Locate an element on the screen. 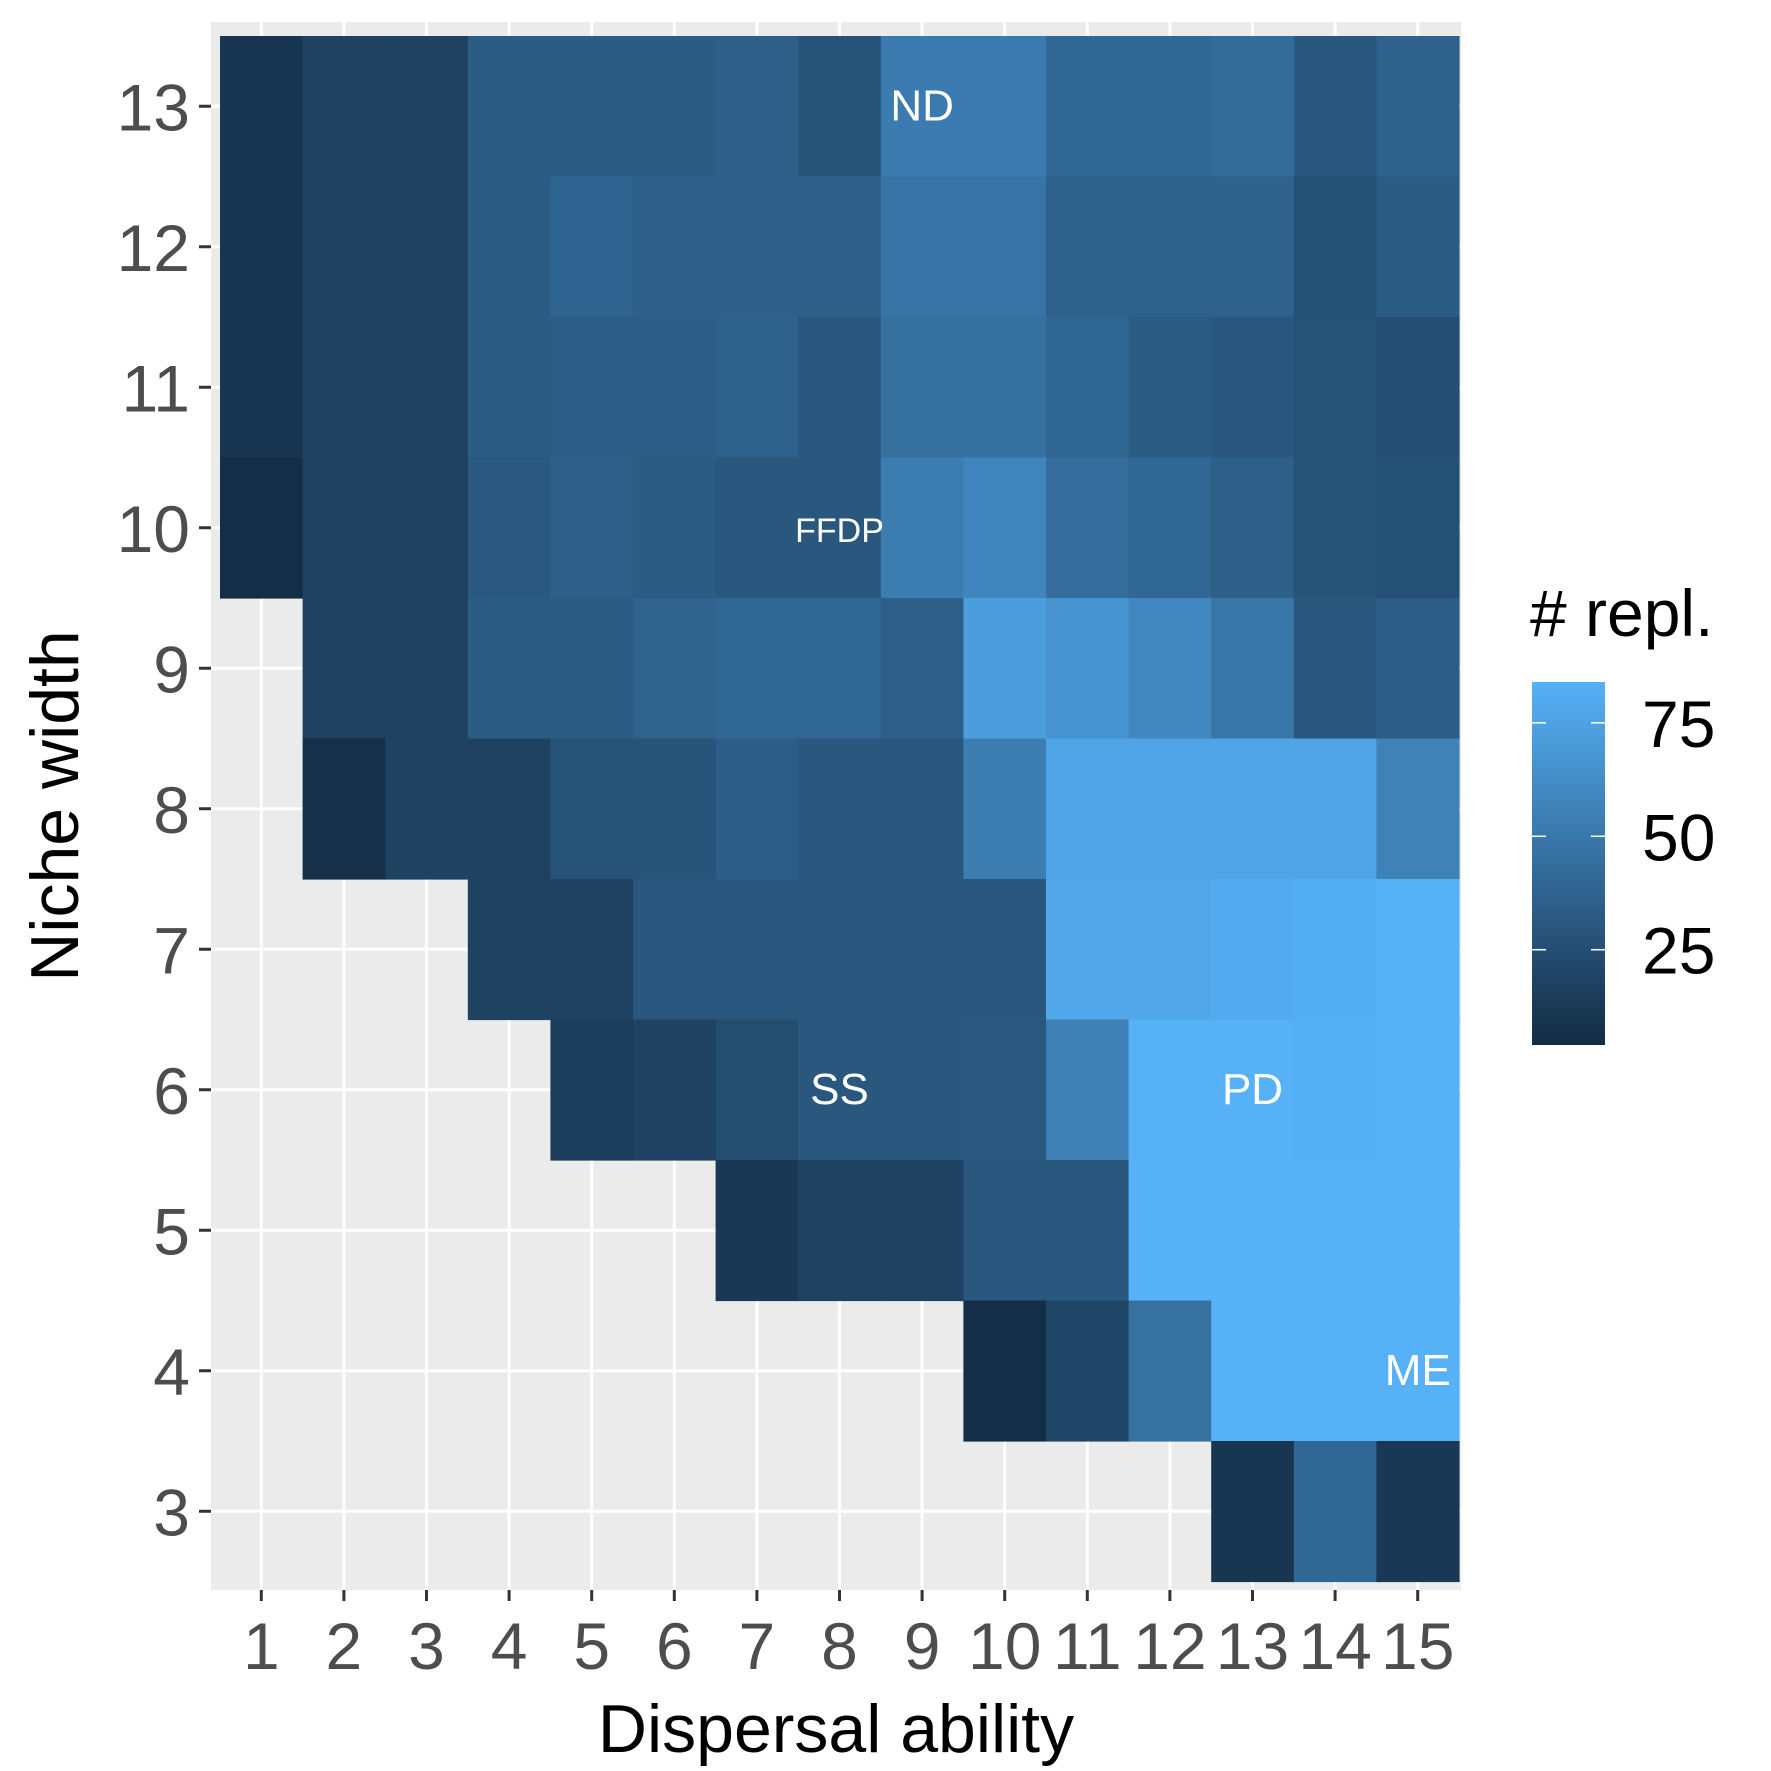 Image resolution: width=1771 pixels, height=1771 pixels. heatmap-cell-x9-y12 is located at coordinates (922, 247).